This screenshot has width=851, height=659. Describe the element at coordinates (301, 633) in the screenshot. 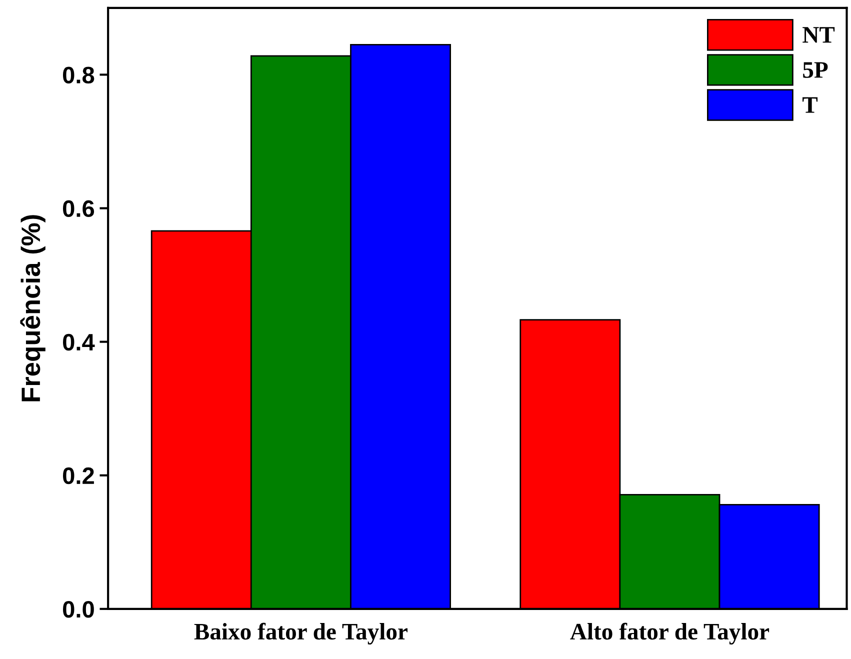

I see `x-tick-label: Baixo fator de Taylor` at that location.